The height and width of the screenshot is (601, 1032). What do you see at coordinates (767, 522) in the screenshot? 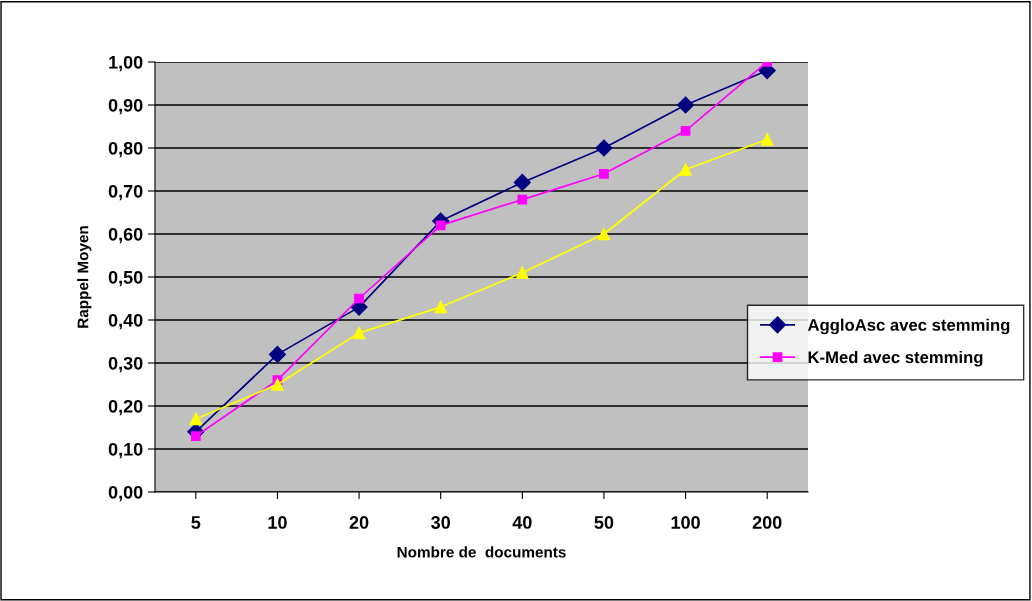
I see `x-tick-label: 200` at bounding box center [767, 522].